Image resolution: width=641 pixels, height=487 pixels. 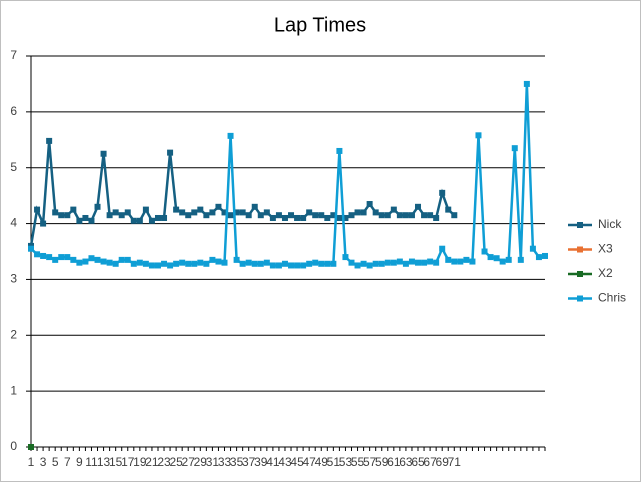 I want to click on x-tick-label: 27, so click(x=189, y=462).